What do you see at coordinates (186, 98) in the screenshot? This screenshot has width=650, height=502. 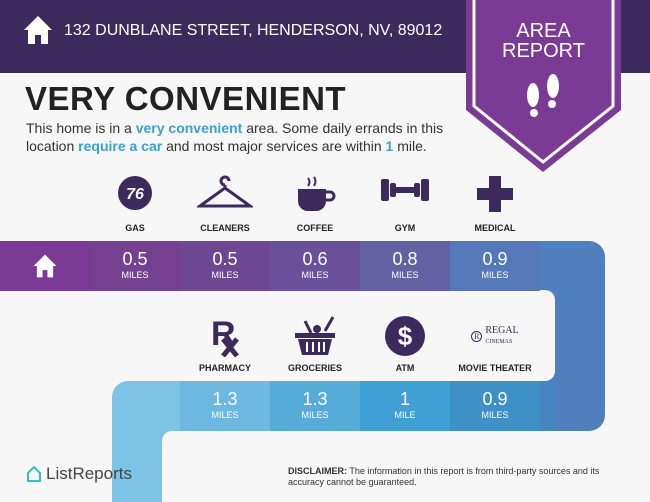 I see `page-title: VERY CONVENIENT` at bounding box center [186, 98].